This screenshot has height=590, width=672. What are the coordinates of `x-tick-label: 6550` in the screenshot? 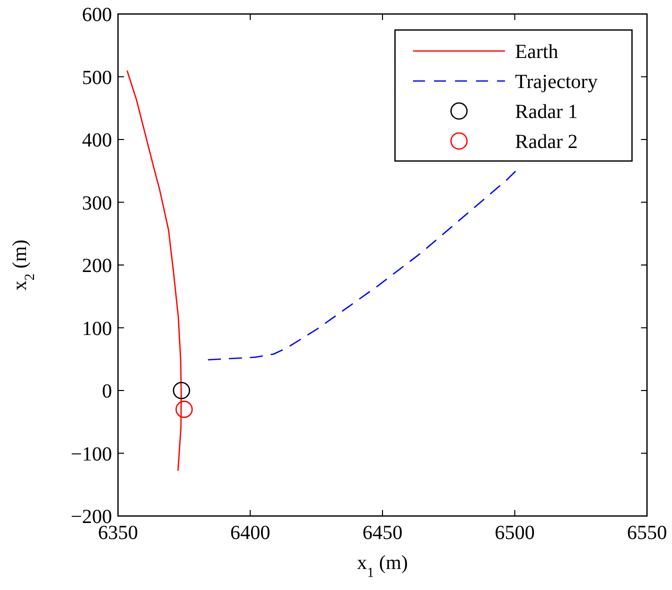 It's located at (647, 533).